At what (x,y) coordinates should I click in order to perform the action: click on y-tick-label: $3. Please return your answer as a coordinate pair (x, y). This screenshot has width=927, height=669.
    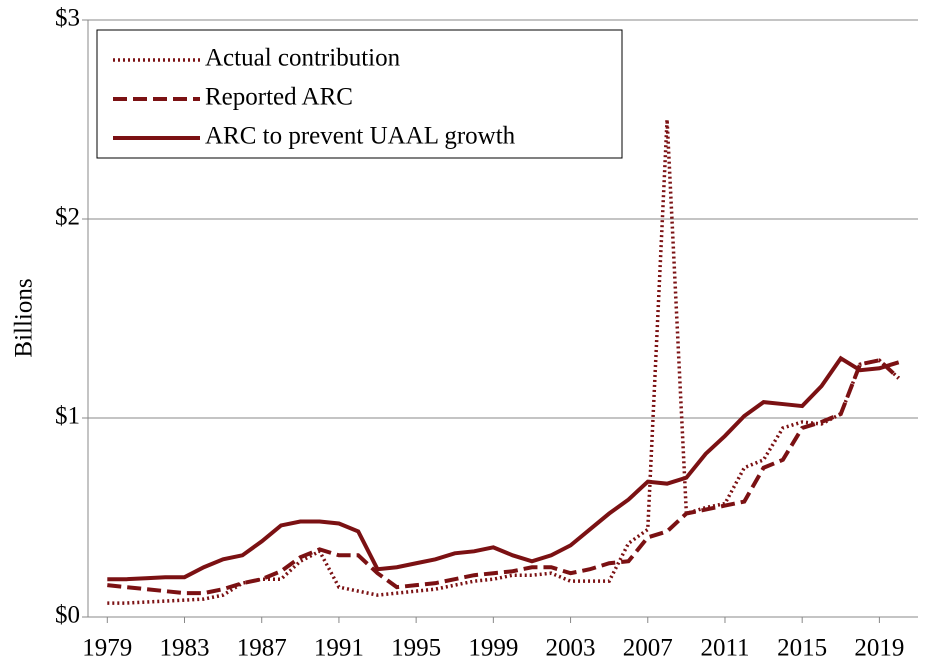
    Looking at the image, I should click on (67, 18).